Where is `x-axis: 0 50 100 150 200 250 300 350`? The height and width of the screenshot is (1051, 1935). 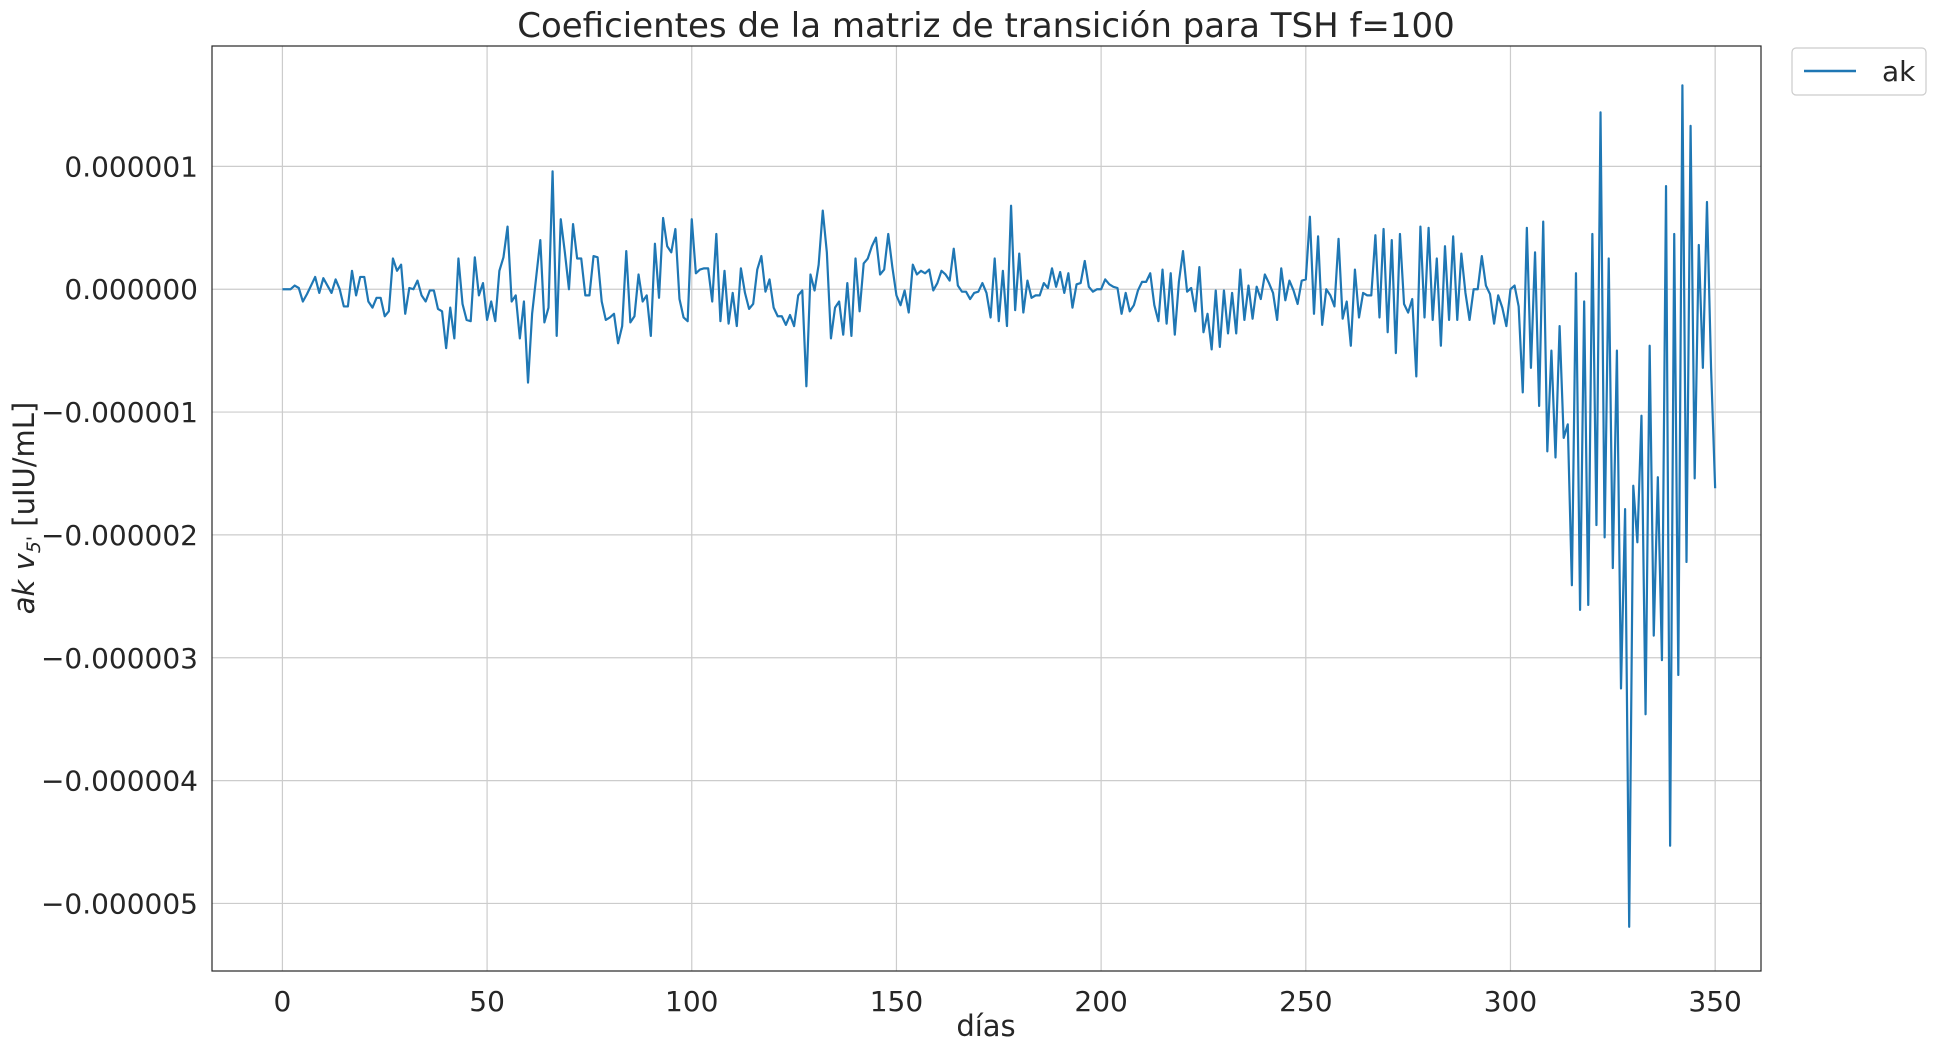 x-axis: 0 50 100 150 200 250 300 350 is located at coordinates (1007, 1001).